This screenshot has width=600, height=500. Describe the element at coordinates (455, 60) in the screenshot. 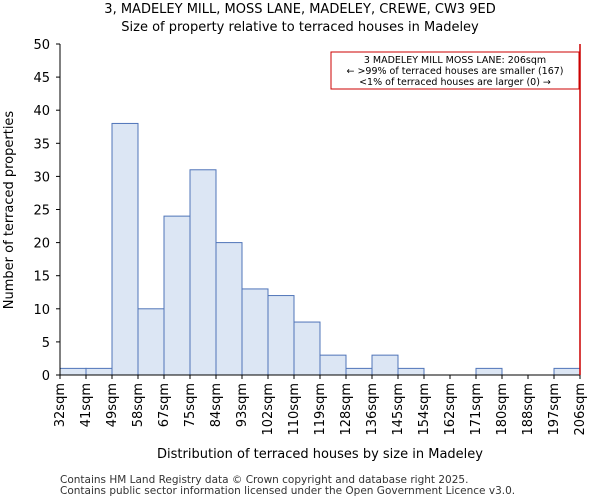

I see `annotation-line-1: 3 MADELEY MILL MOSS LANE: 206sqm` at that location.